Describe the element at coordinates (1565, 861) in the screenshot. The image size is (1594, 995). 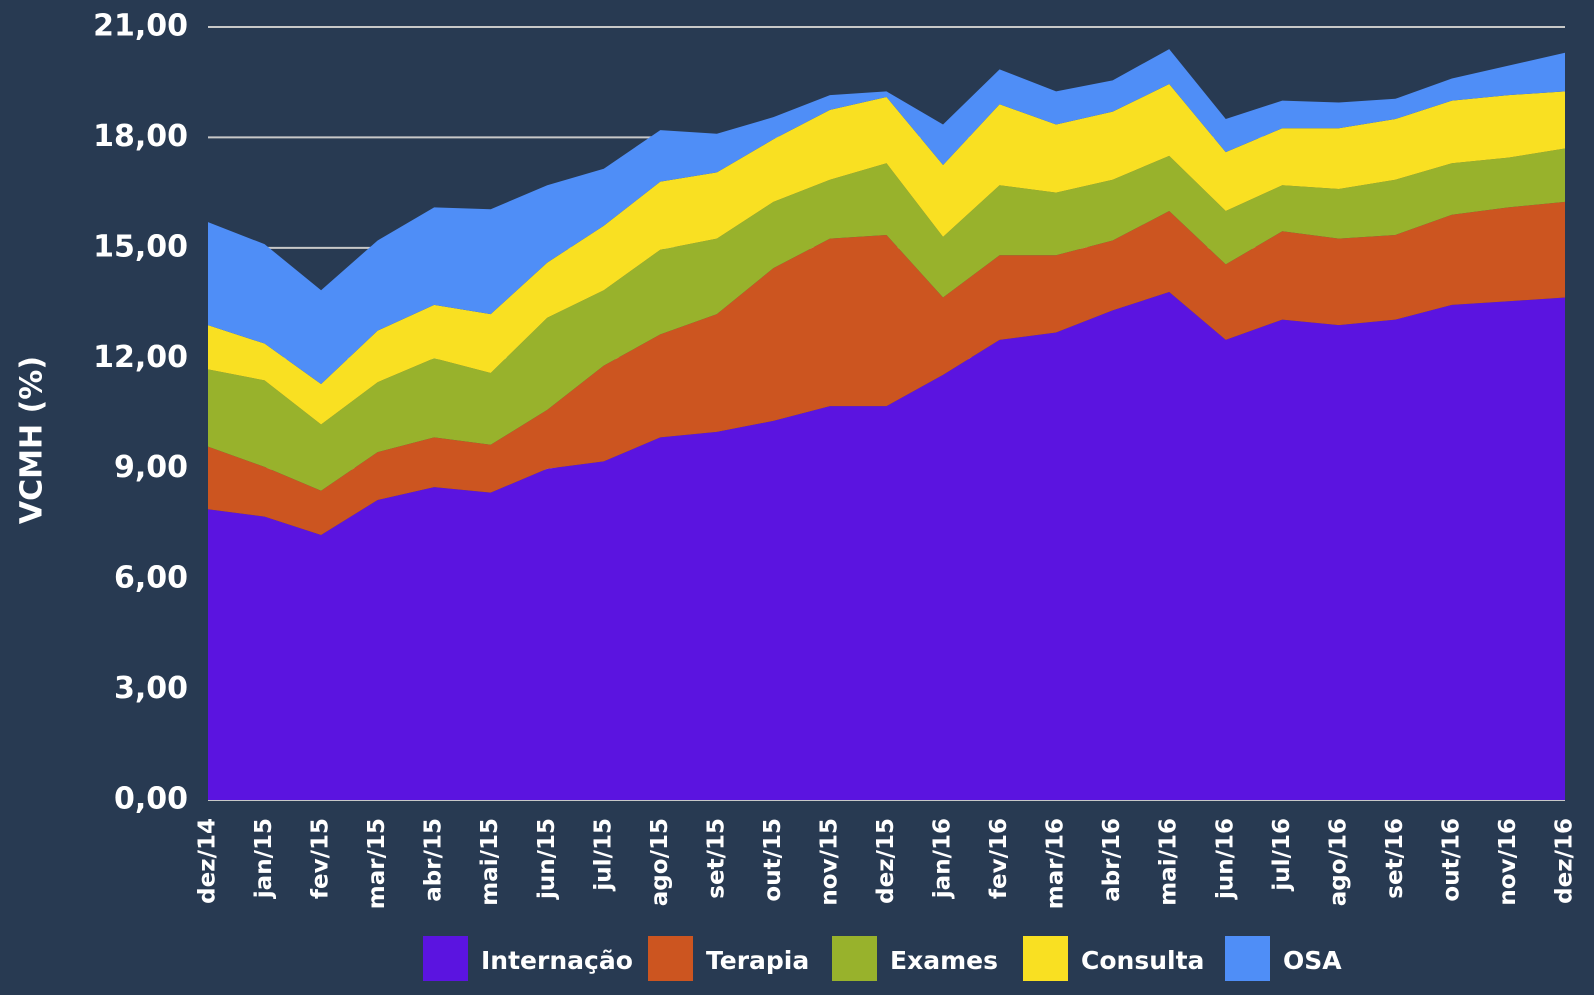
I see `x-tick-label: dez/16` at that location.